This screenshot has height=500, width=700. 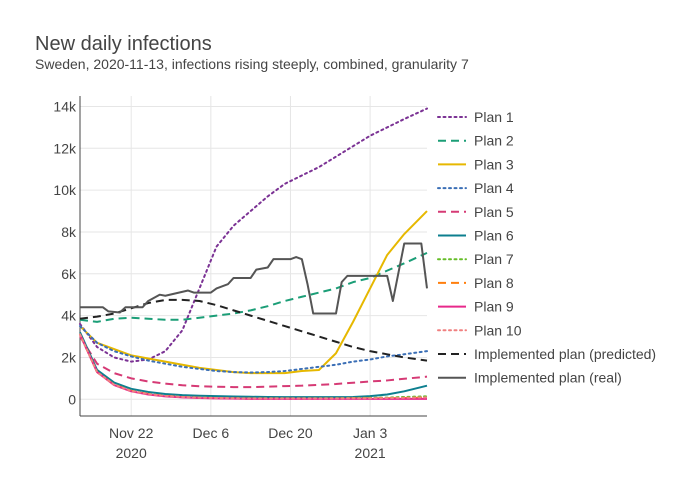 I want to click on legend-label: Plan 4, so click(x=494, y=188).